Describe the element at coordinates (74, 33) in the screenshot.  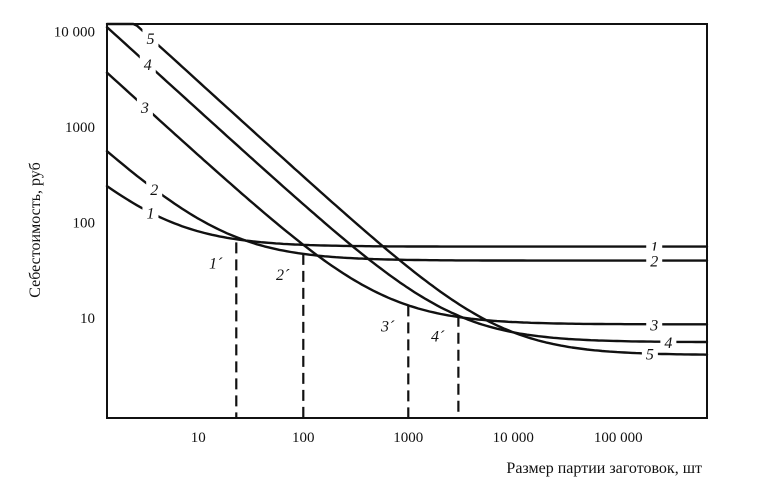
I see `y-tick-label: 10 000` at that location.